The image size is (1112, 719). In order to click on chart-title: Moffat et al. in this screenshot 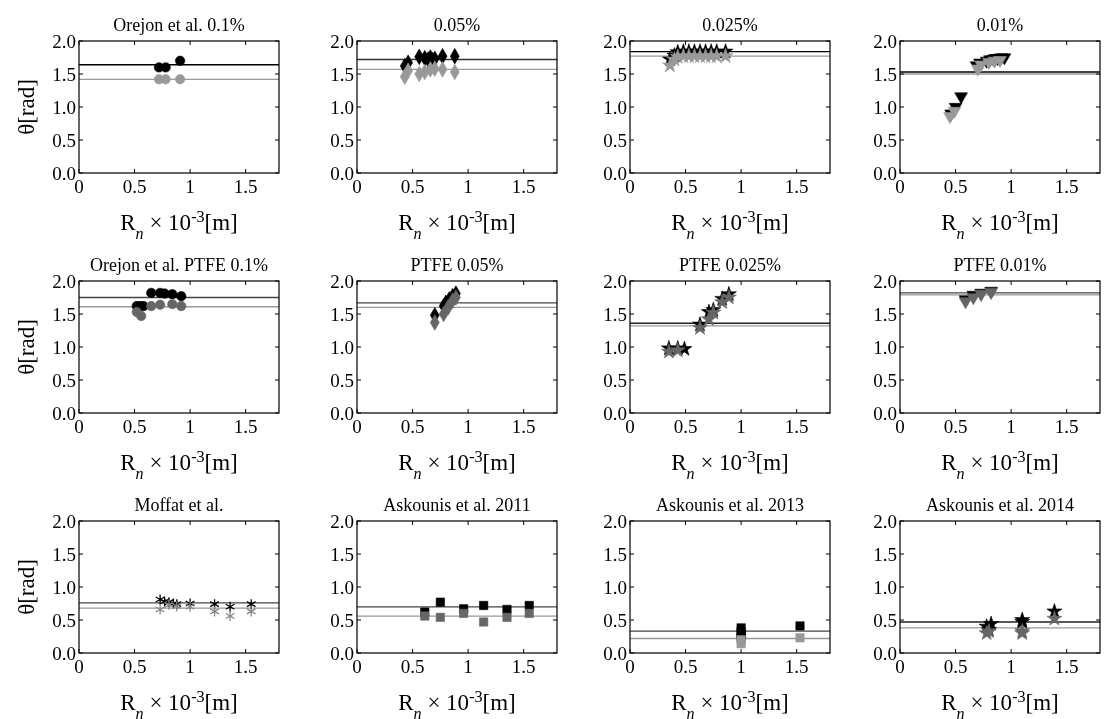, I will do `click(179, 505)`.